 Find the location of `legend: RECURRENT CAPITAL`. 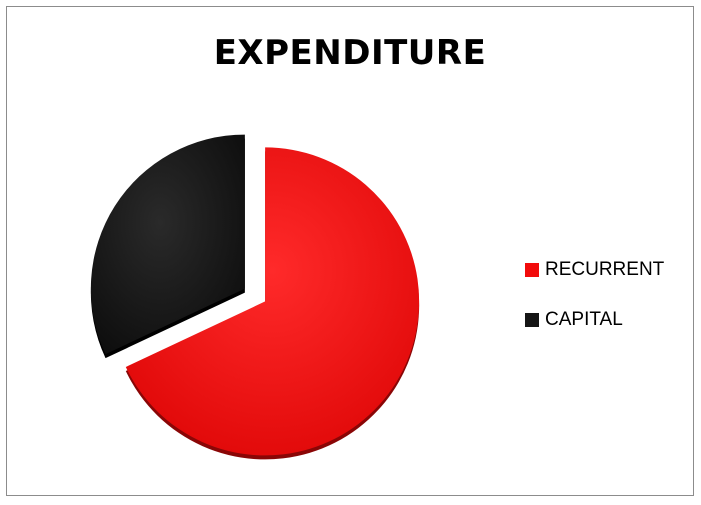

legend: RECURRENT CAPITAL is located at coordinates (594, 307).